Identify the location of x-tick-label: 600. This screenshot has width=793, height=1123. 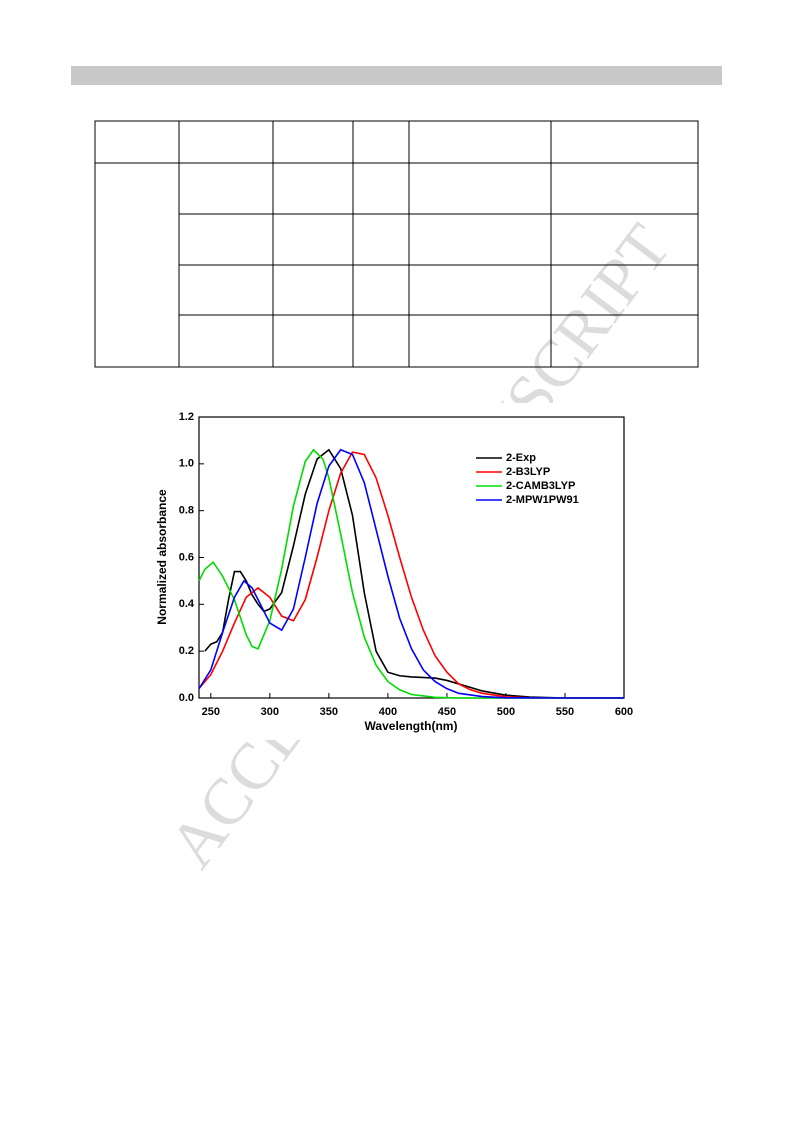
(624, 712).